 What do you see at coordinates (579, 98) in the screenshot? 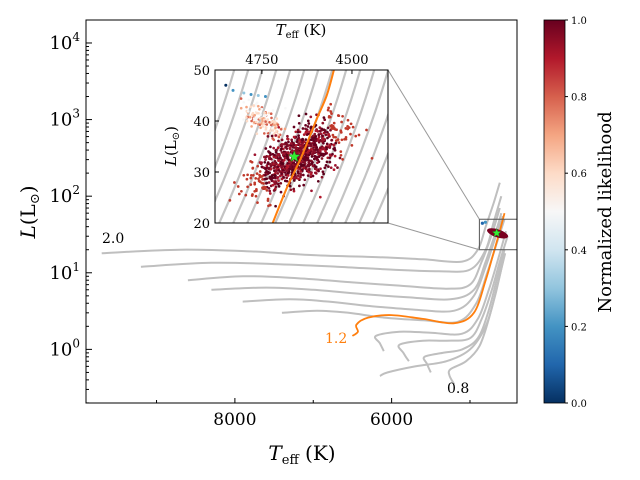
I see `colorbar-tick-label: 0.8` at bounding box center [579, 98].